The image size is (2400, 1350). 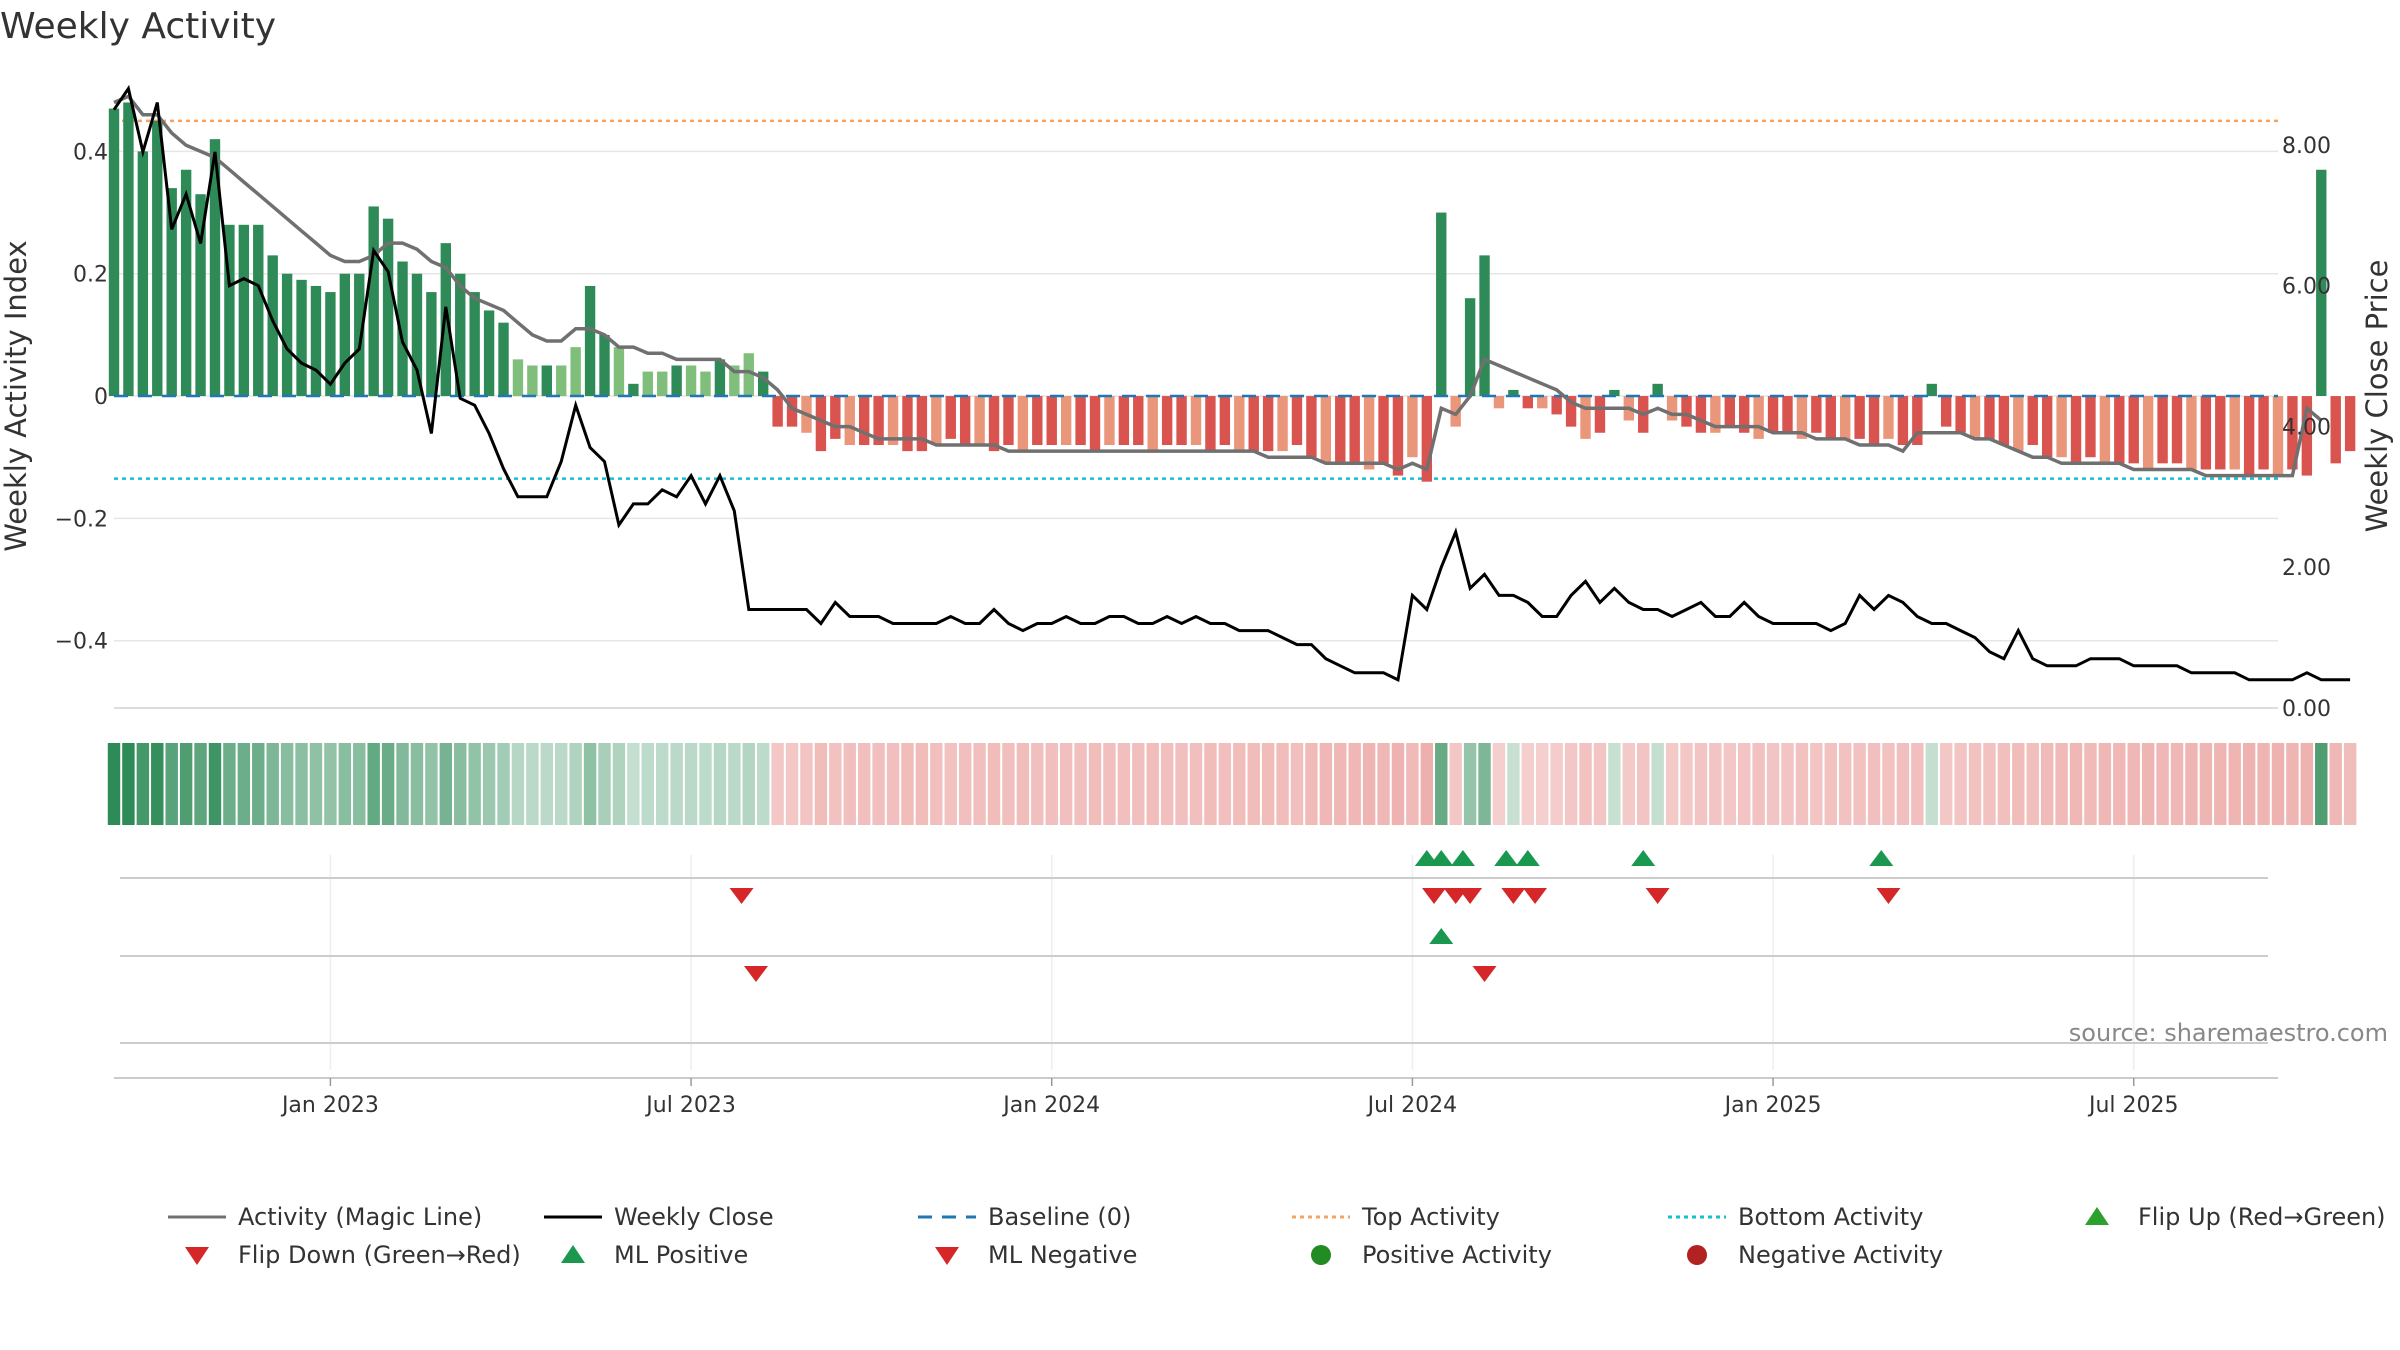 What do you see at coordinates (325, 1217) in the screenshot?
I see `legend-item: Activity (Magic Line)` at bounding box center [325, 1217].